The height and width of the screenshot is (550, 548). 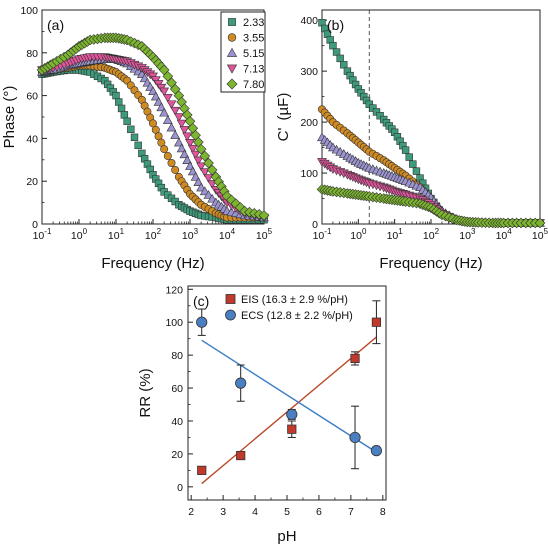 I want to click on panel-b-x-ticks: 10⁻¹ 10⁰ 10¹ 10² 10³ 10⁴ 10⁵, so click(x=430, y=230).